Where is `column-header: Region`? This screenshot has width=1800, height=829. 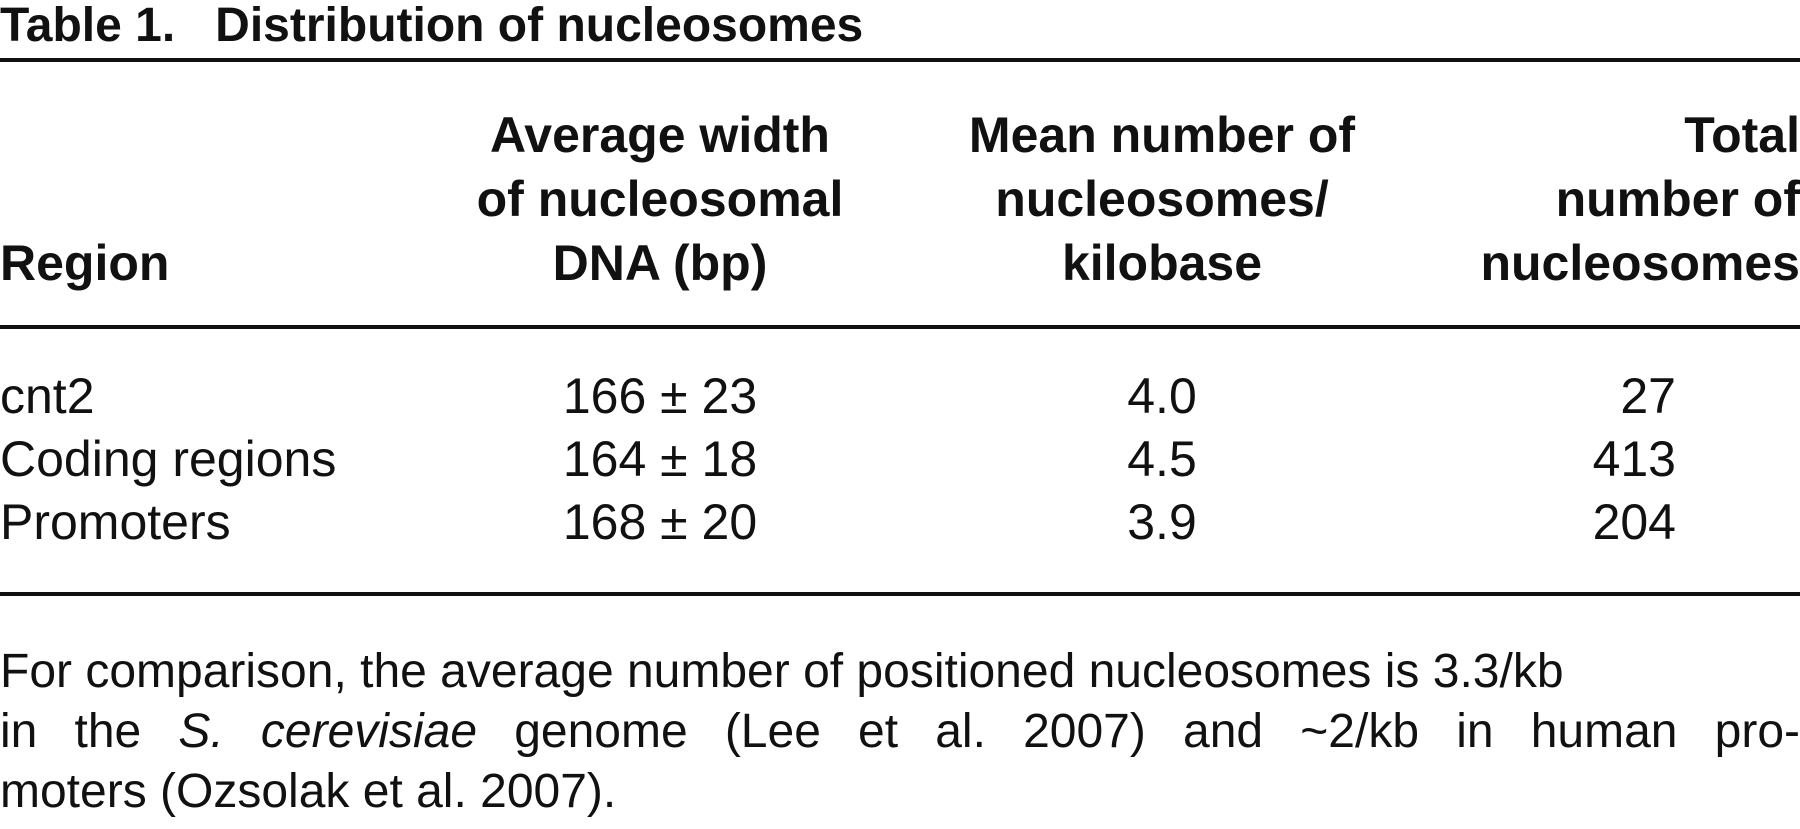 column-header: Region is located at coordinates (85, 263).